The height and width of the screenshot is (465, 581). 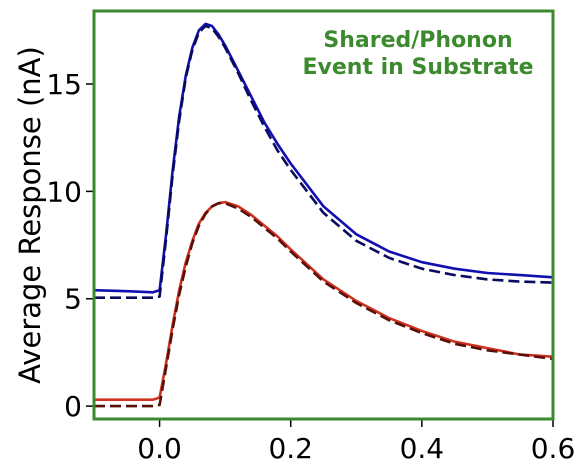 I want to click on x-tick-label: 0.4, so click(x=422, y=448).